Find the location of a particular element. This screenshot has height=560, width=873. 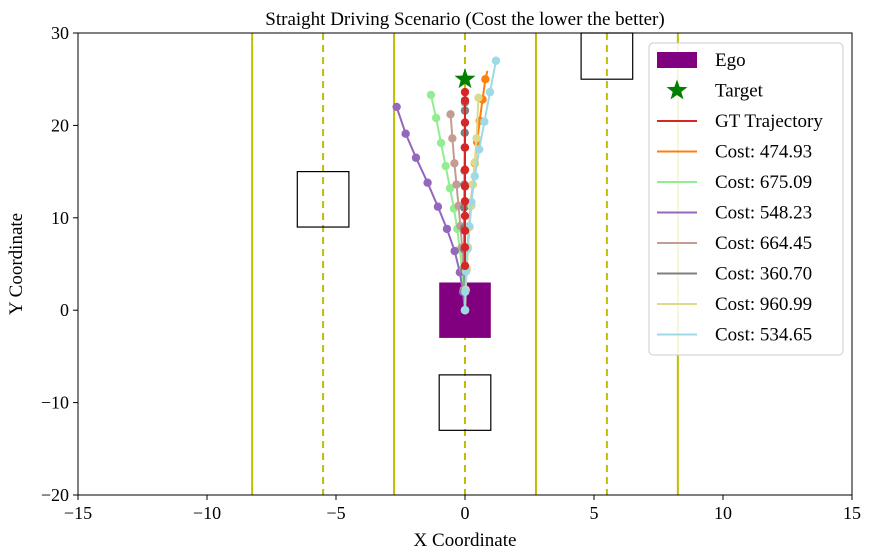

x-axis-ticks: −15 −10 −5 0 5 10 15 is located at coordinates (462, 509).